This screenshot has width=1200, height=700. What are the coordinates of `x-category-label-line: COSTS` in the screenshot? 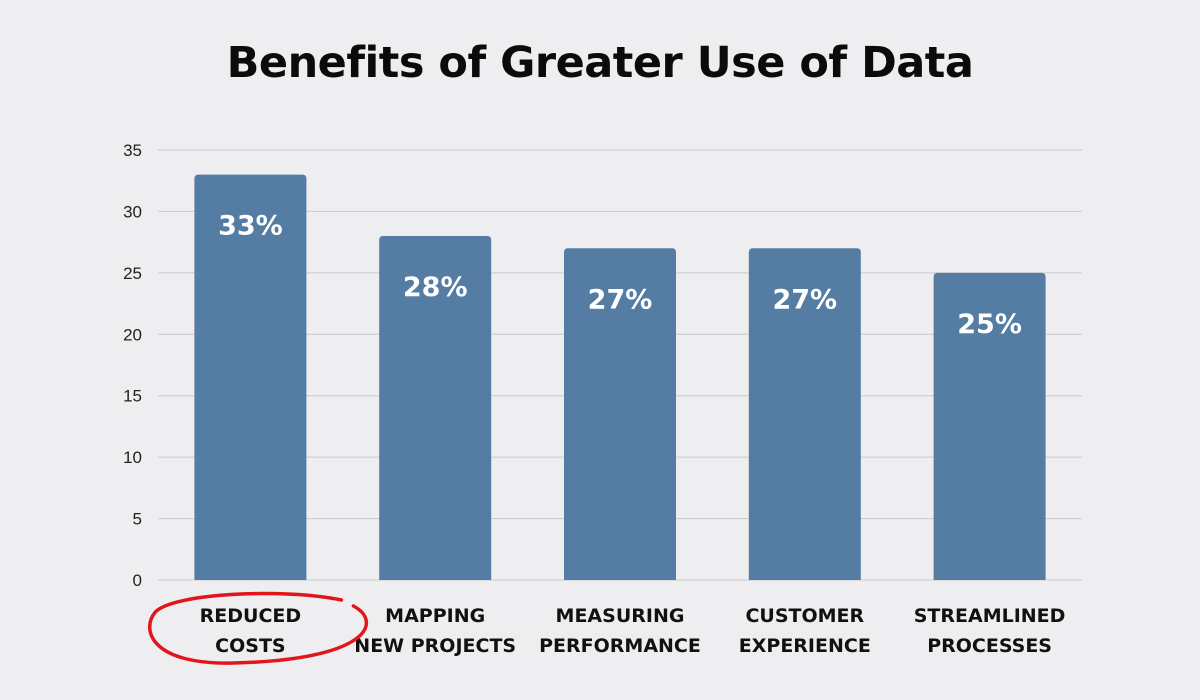 It's located at (250, 646).